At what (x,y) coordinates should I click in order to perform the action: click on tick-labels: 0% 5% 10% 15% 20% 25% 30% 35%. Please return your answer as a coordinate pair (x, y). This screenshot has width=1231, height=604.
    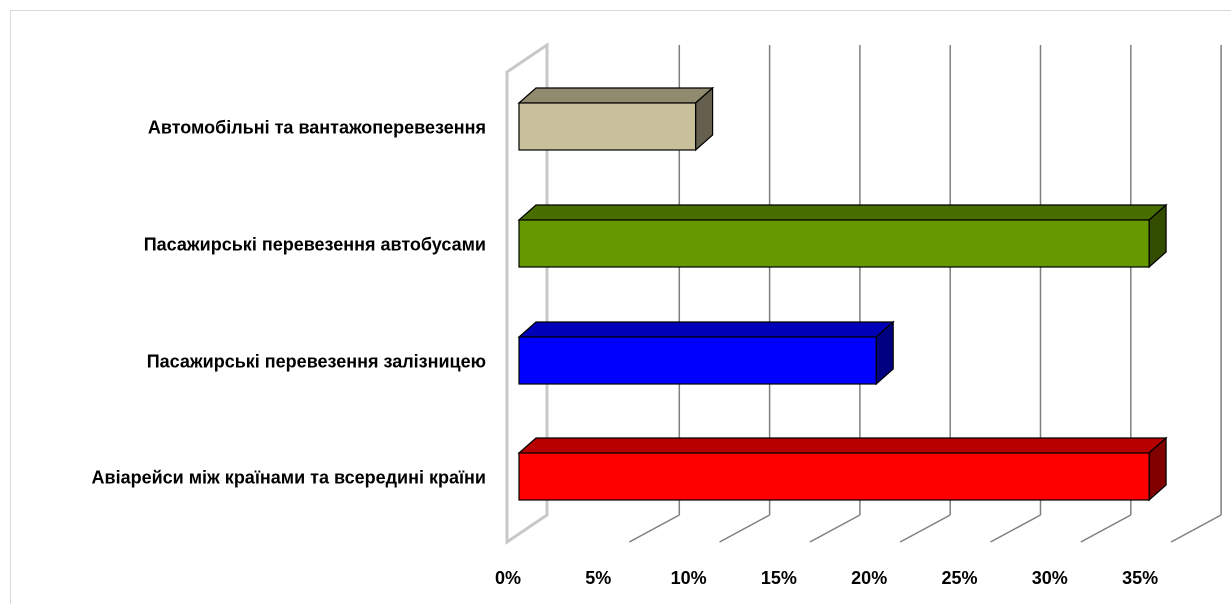
    Looking at the image, I should click on (826, 578).